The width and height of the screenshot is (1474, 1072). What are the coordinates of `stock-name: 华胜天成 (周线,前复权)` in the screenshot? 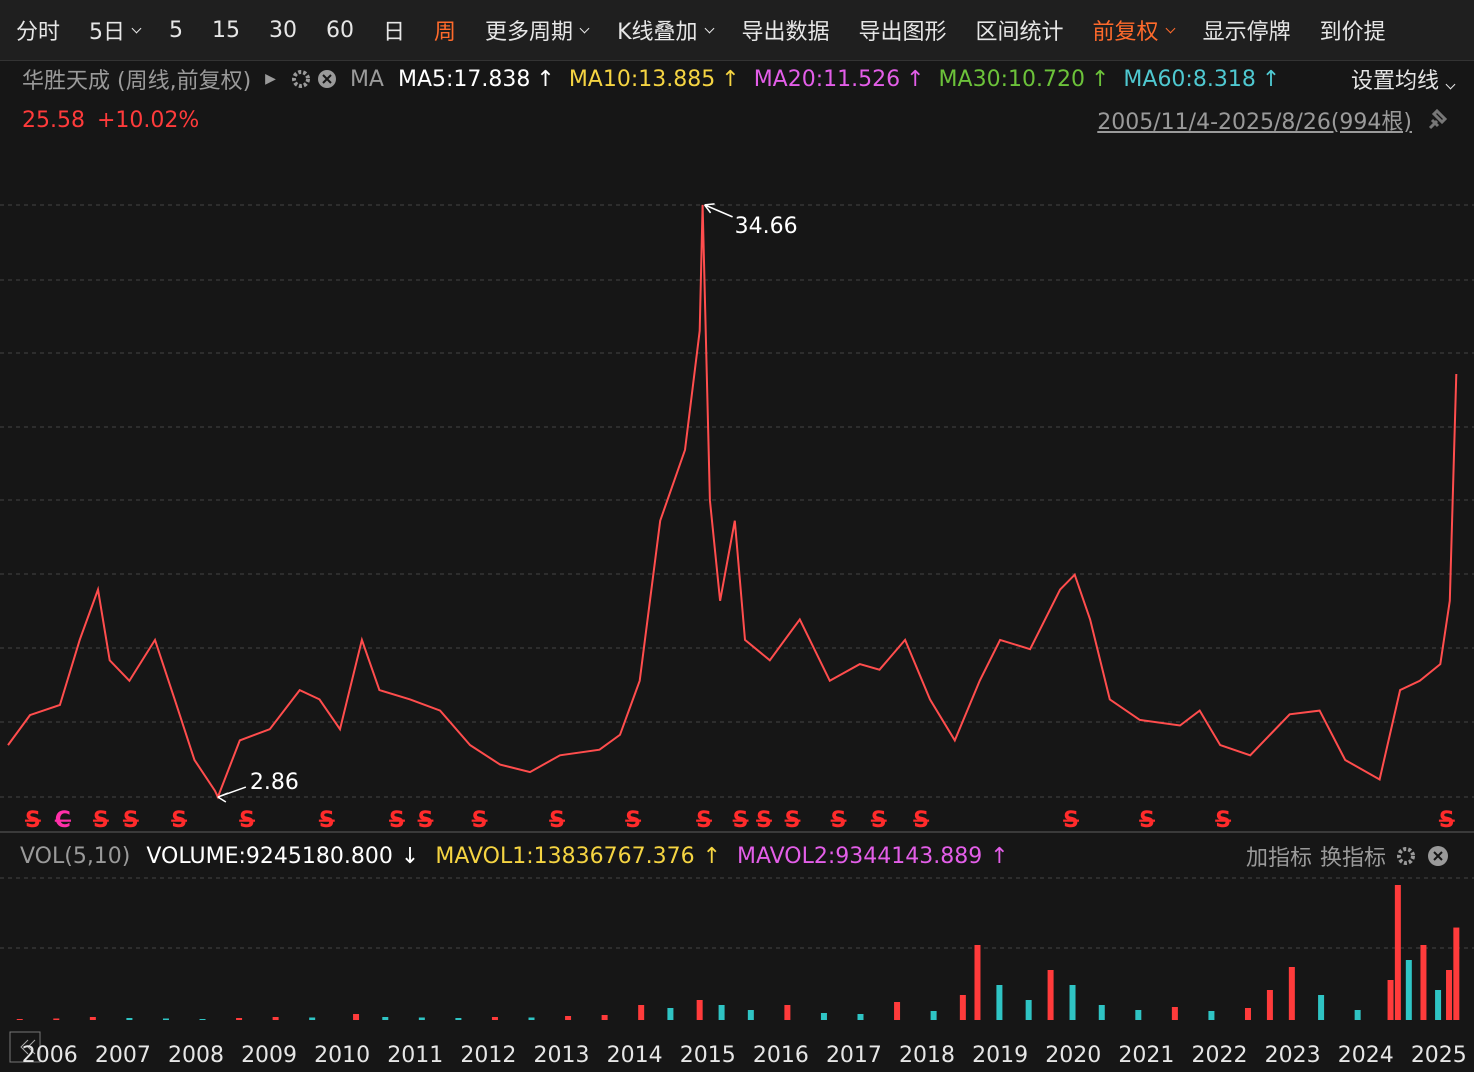 It's located at (137, 81).